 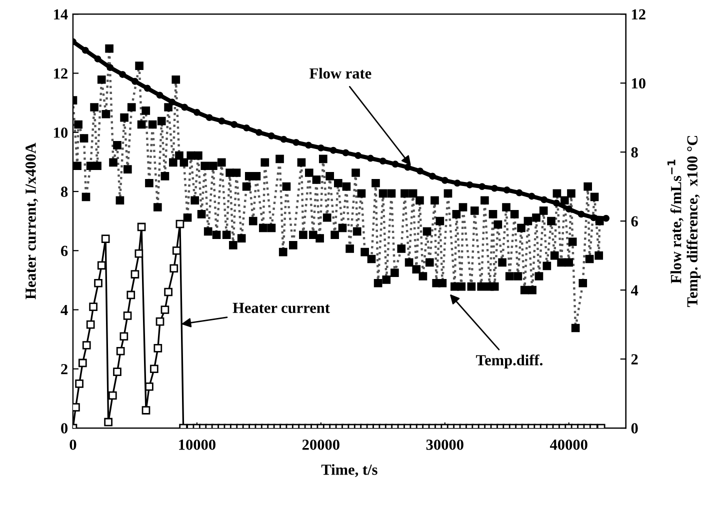 I want to click on y-tick-label: 8, so click(x=64, y=191).